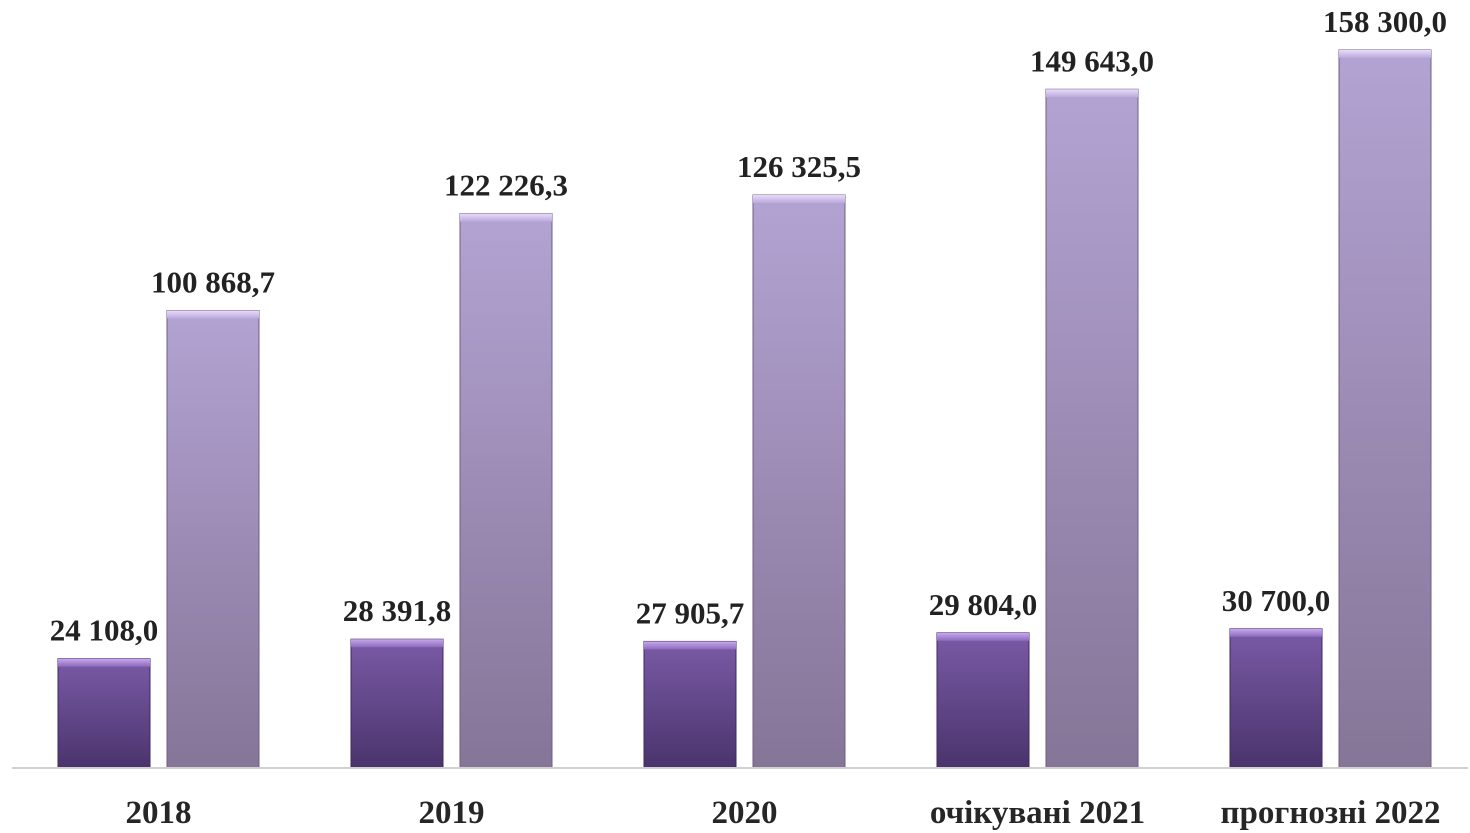 The height and width of the screenshot is (833, 1470). Describe the element at coordinates (799, 166) in the screenshot. I see `data-label-series2-3: 126 325,5` at that location.